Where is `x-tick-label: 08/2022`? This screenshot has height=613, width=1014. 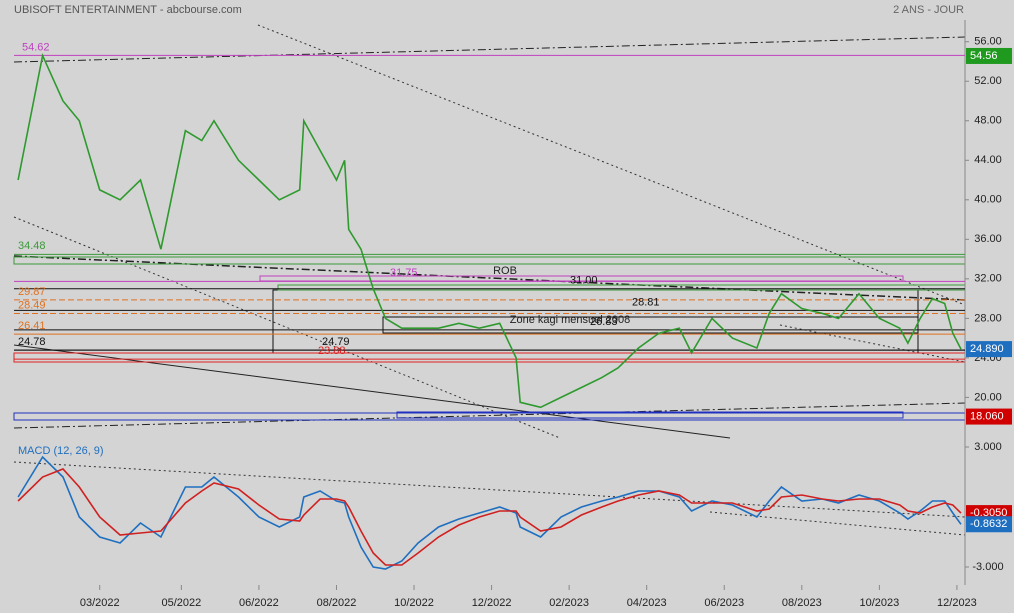
x-tick-label: 08/2022 is located at coordinates (337, 603).